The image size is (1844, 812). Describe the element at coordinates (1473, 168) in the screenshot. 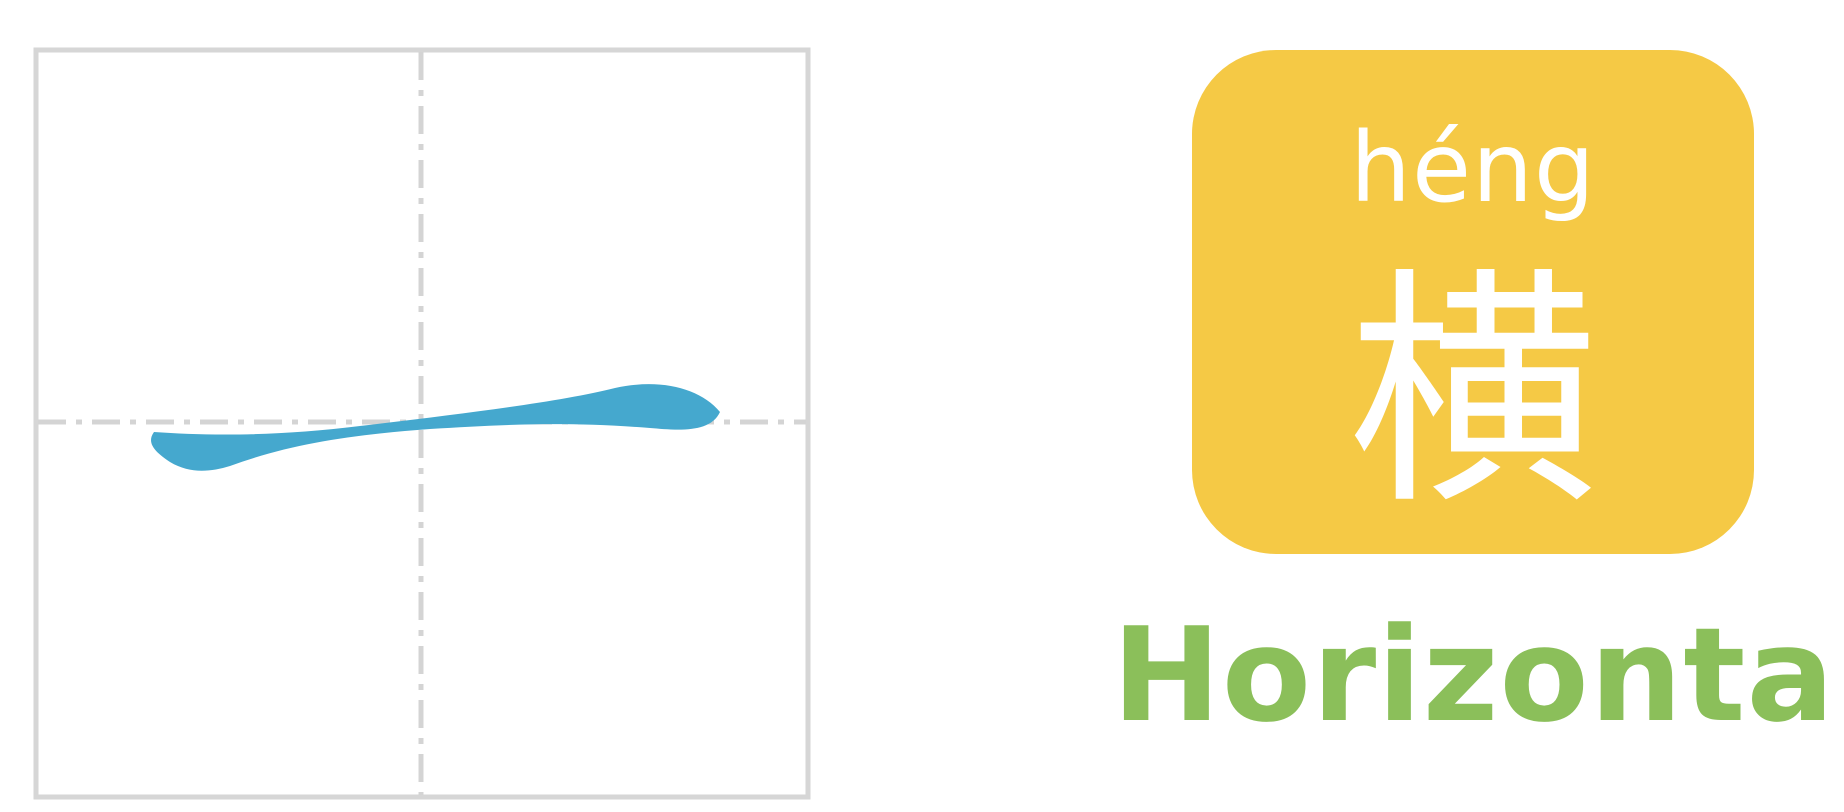

I see `pinyin-text: héng` at that location.